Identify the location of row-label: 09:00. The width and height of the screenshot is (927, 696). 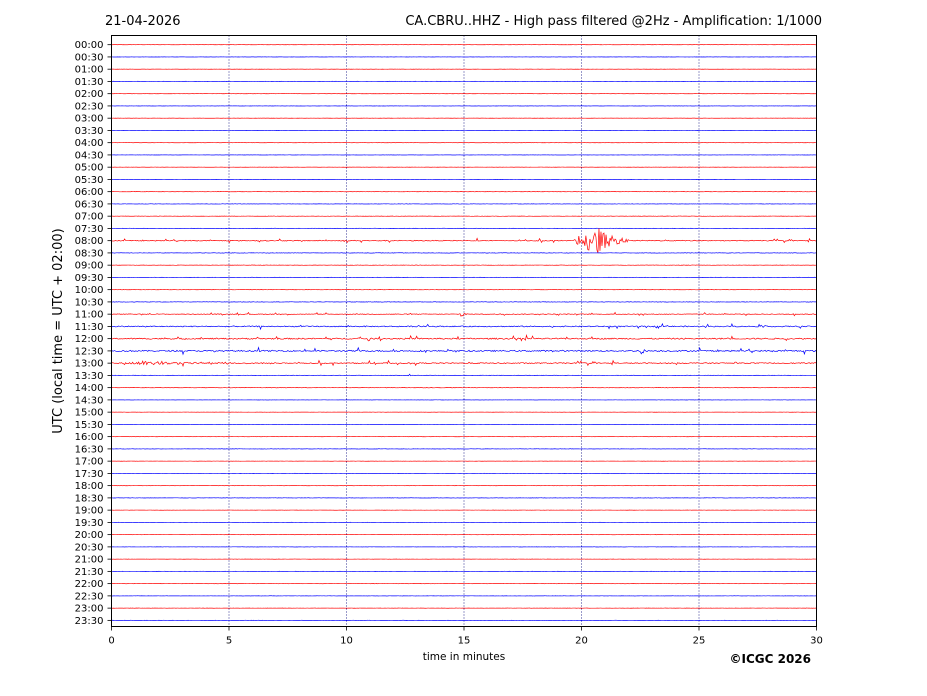
(89, 266).